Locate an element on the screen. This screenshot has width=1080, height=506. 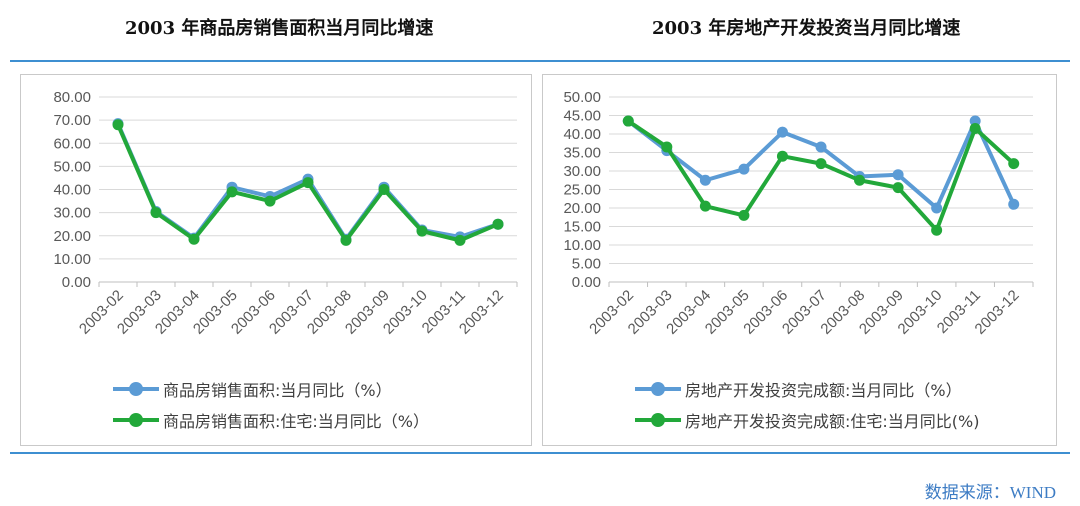
legend-label: 房地产开发投资完成额:当月同比（%） is located at coordinates (823, 390).